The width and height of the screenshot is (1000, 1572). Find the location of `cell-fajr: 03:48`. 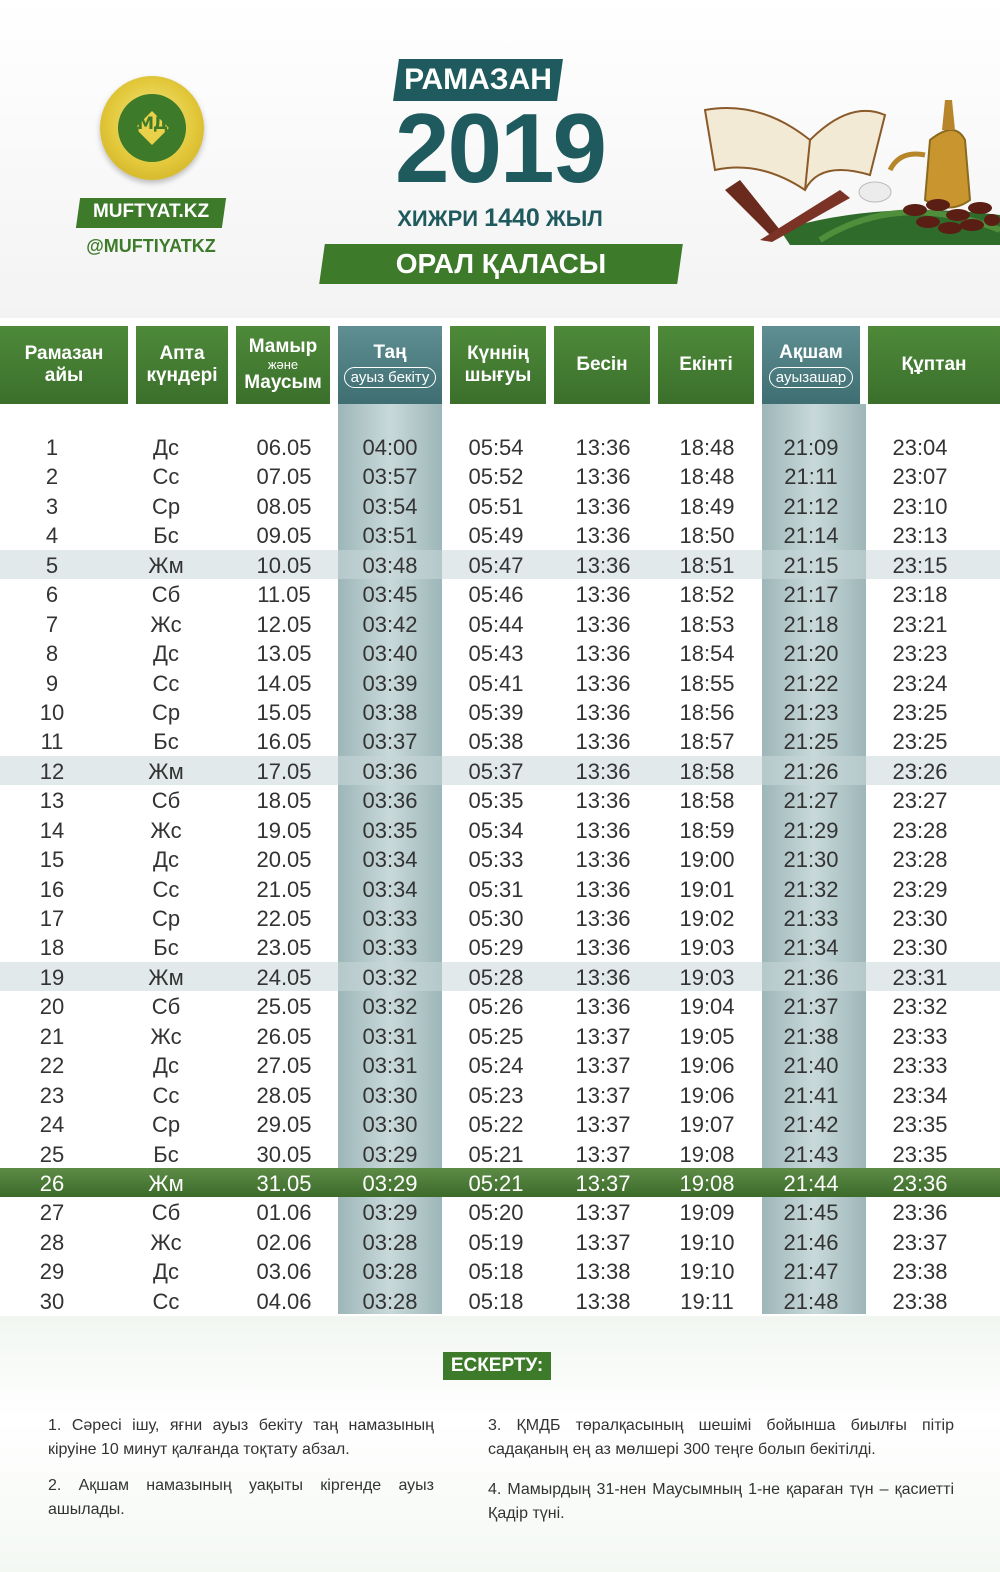

cell-fajr: 03:48 is located at coordinates (390, 565).